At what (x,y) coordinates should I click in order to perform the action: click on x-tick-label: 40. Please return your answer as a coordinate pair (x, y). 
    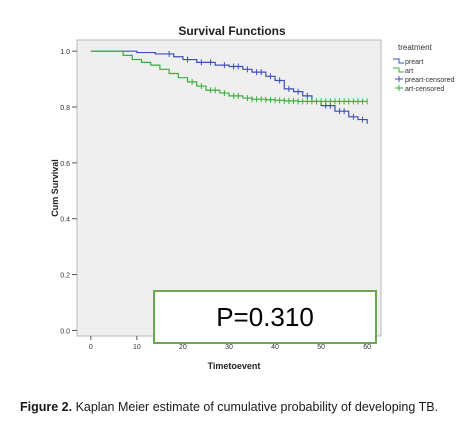
    Looking at the image, I should click on (275, 347).